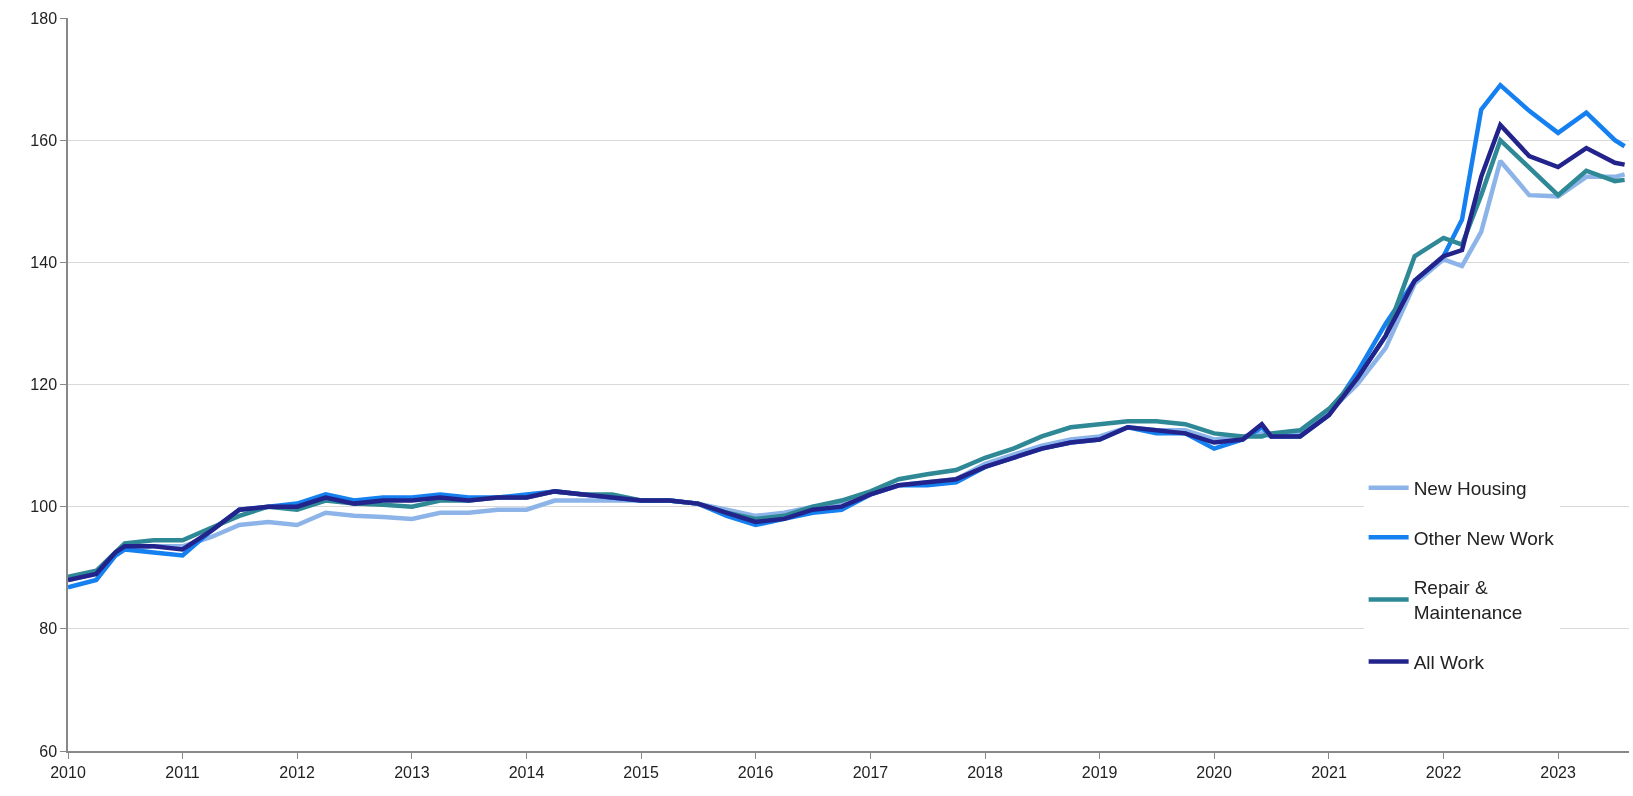 This screenshot has width=1633, height=796. What do you see at coordinates (44, 262) in the screenshot?
I see `y-tick-label: 140` at bounding box center [44, 262].